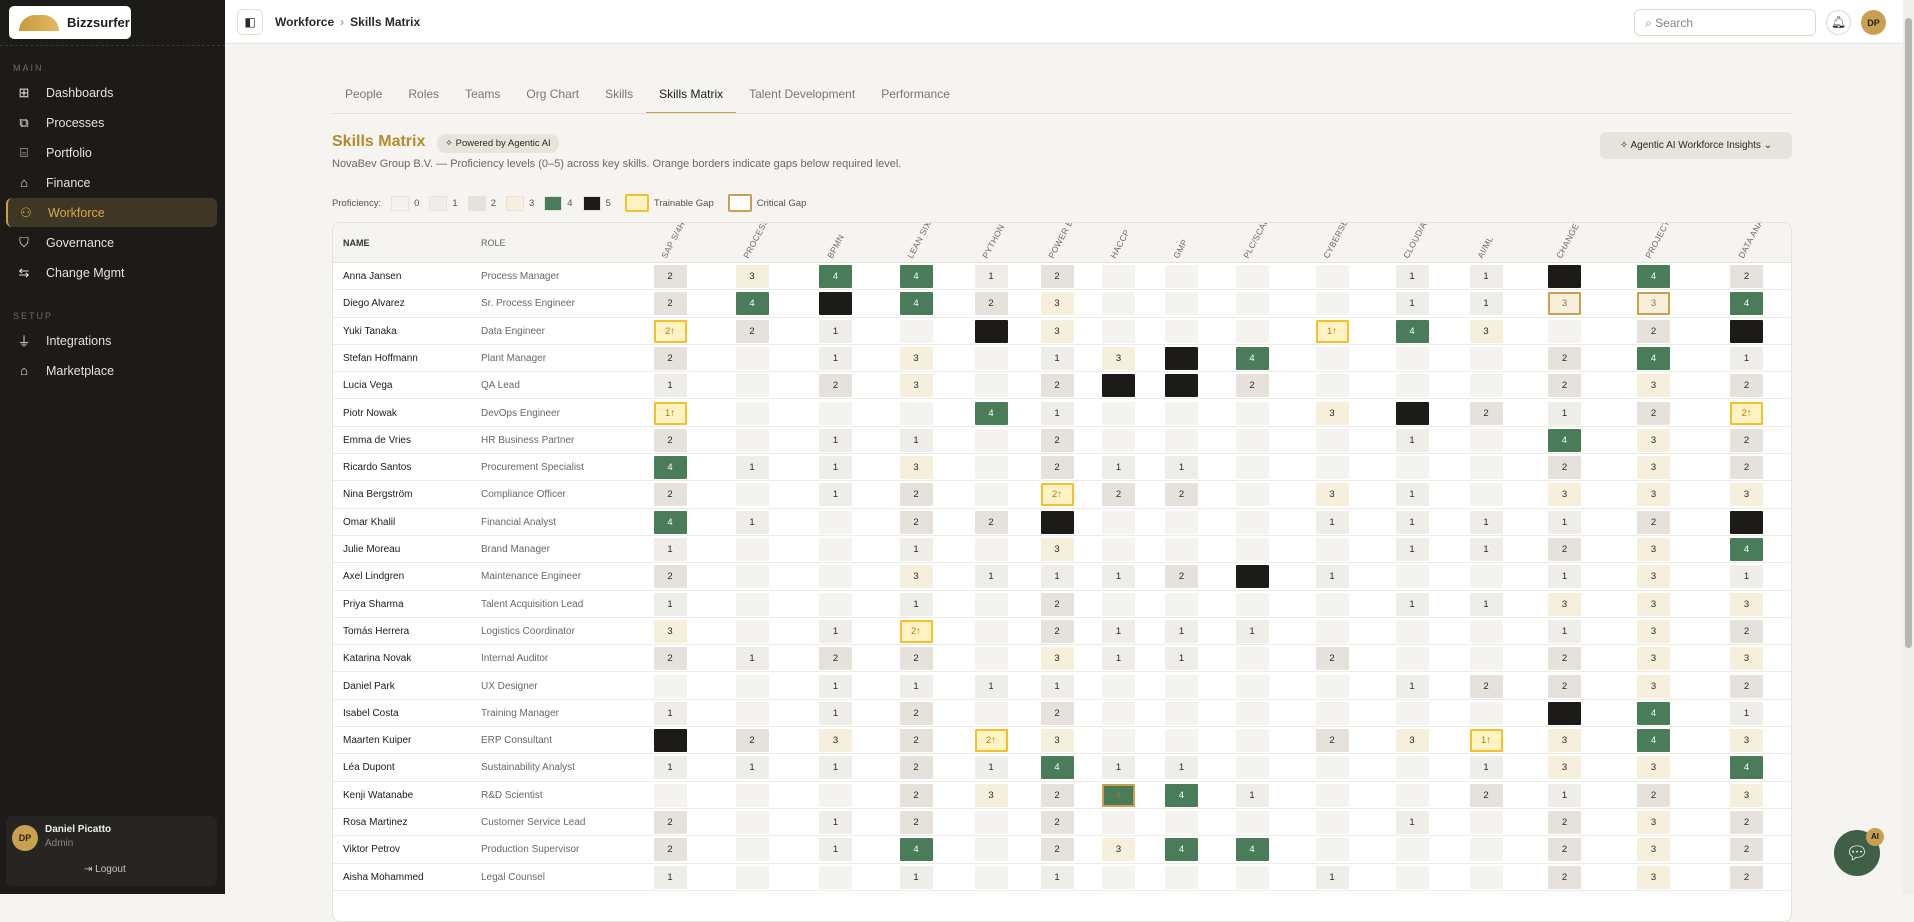 Image resolution: width=1914 pixels, height=922 pixels. What do you see at coordinates (111, 152) in the screenshot?
I see `sidebar-item-portfolio: ⌸ Portfolio` at bounding box center [111, 152].